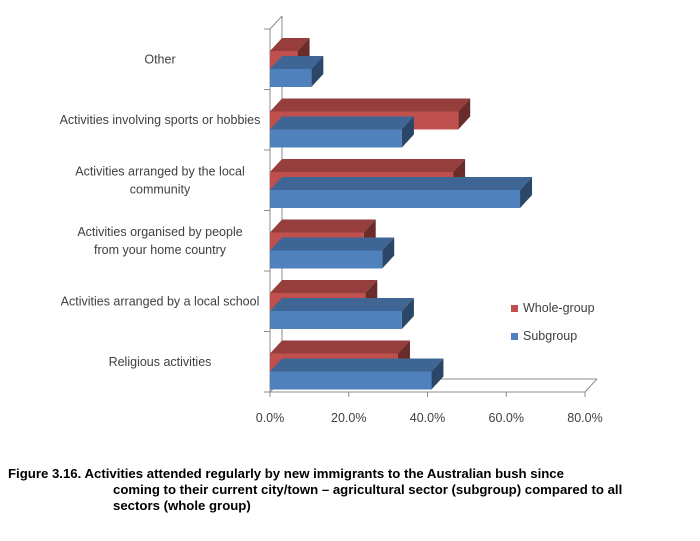 The width and height of the screenshot is (700, 541). I want to click on bar-subgroup-other, so click(297, 71).